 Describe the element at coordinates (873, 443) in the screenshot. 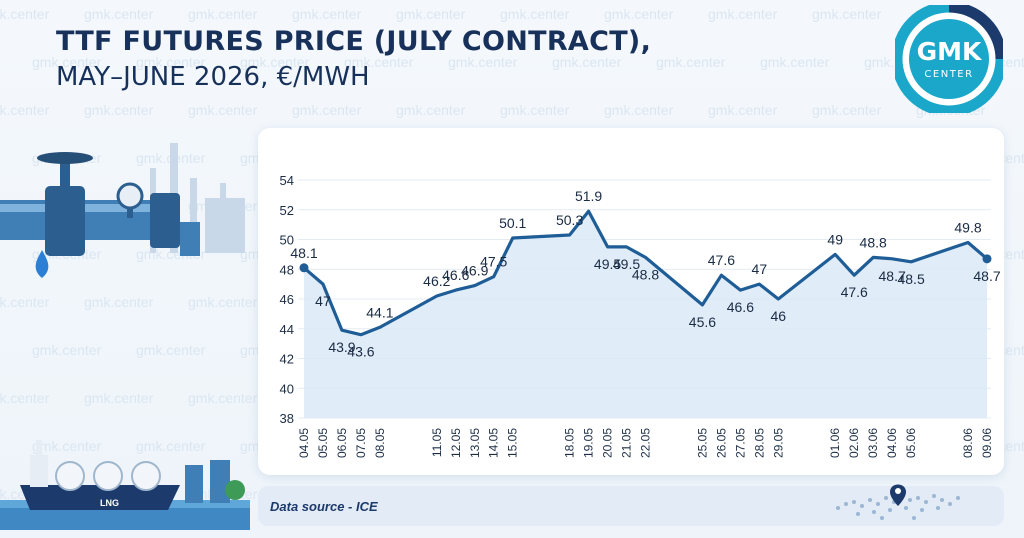

I see `x-tick-label: 03.06` at that location.